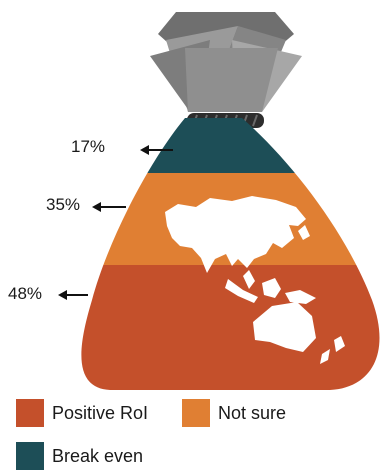 The height and width of the screenshot is (474, 387). Describe the element at coordinates (30, 413) in the screenshot. I see `legend-swatch-positive-roi` at that location.